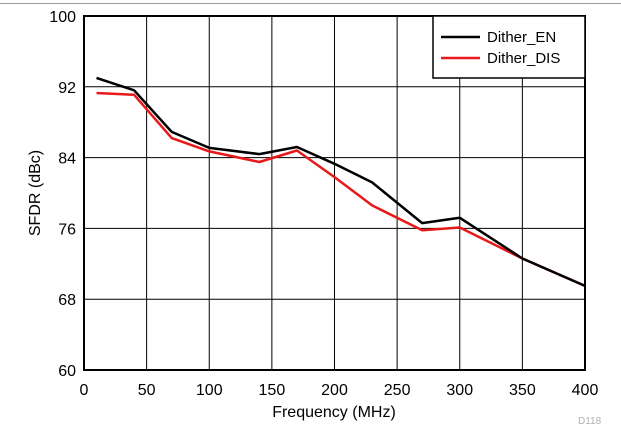 The image size is (621, 424). Describe the element at coordinates (209, 390) in the screenshot. I see `x-tick-label: 100` at that location.